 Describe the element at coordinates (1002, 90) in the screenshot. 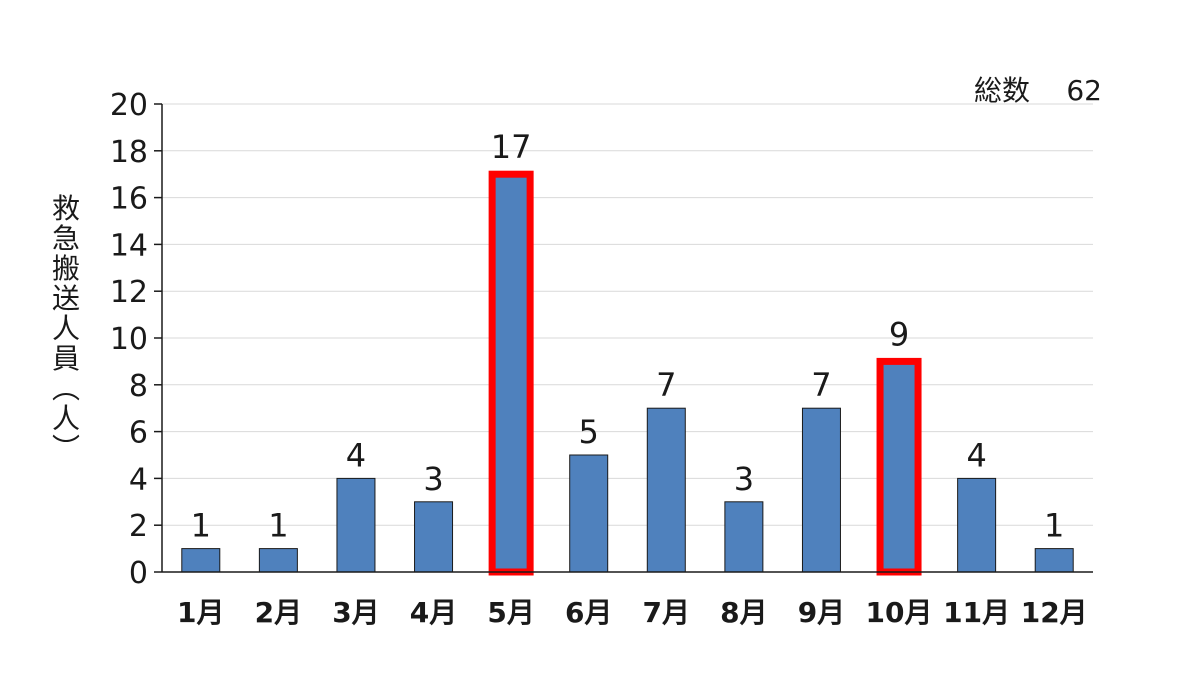

I see `total-label: 総数` at that location.